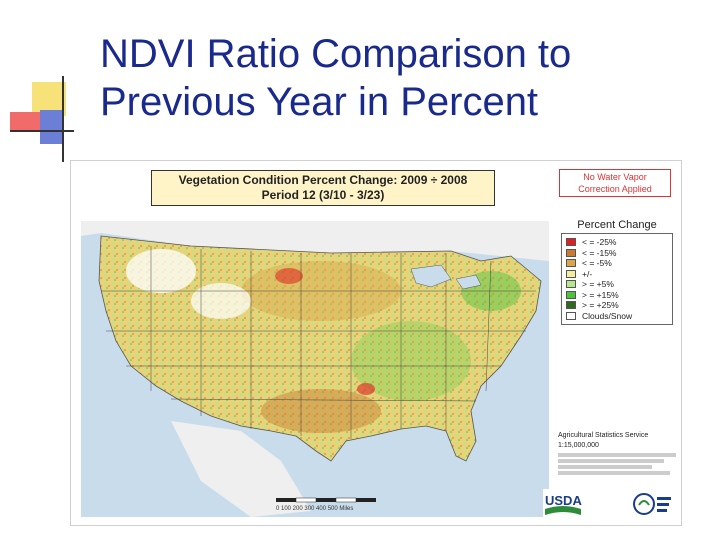 Image resolution: width=720 pixels, height=540 pixels. Describe the element at coordinates (161, 271) in the screenshot. I see `northwest-cloud-area` at that location.